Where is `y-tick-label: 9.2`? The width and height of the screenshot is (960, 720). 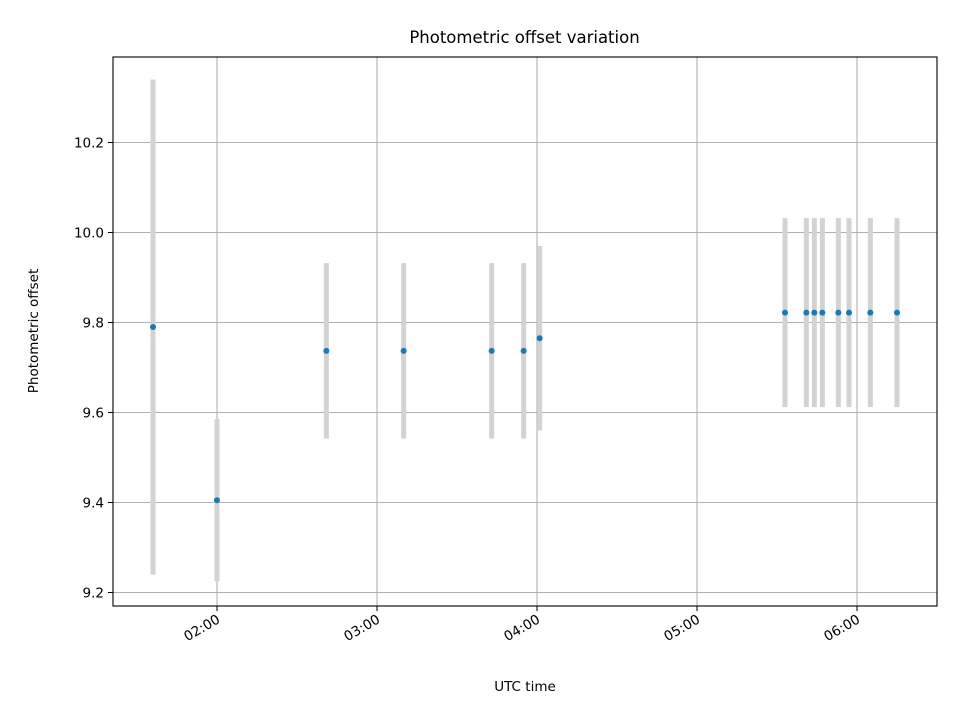 y-tick-label: 9.2 is located at coordinates (93, 594).